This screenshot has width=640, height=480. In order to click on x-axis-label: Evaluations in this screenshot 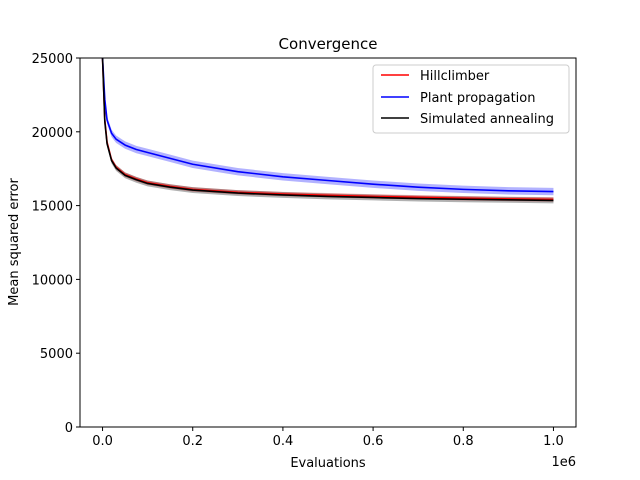, I will do `click(328, 463)`.